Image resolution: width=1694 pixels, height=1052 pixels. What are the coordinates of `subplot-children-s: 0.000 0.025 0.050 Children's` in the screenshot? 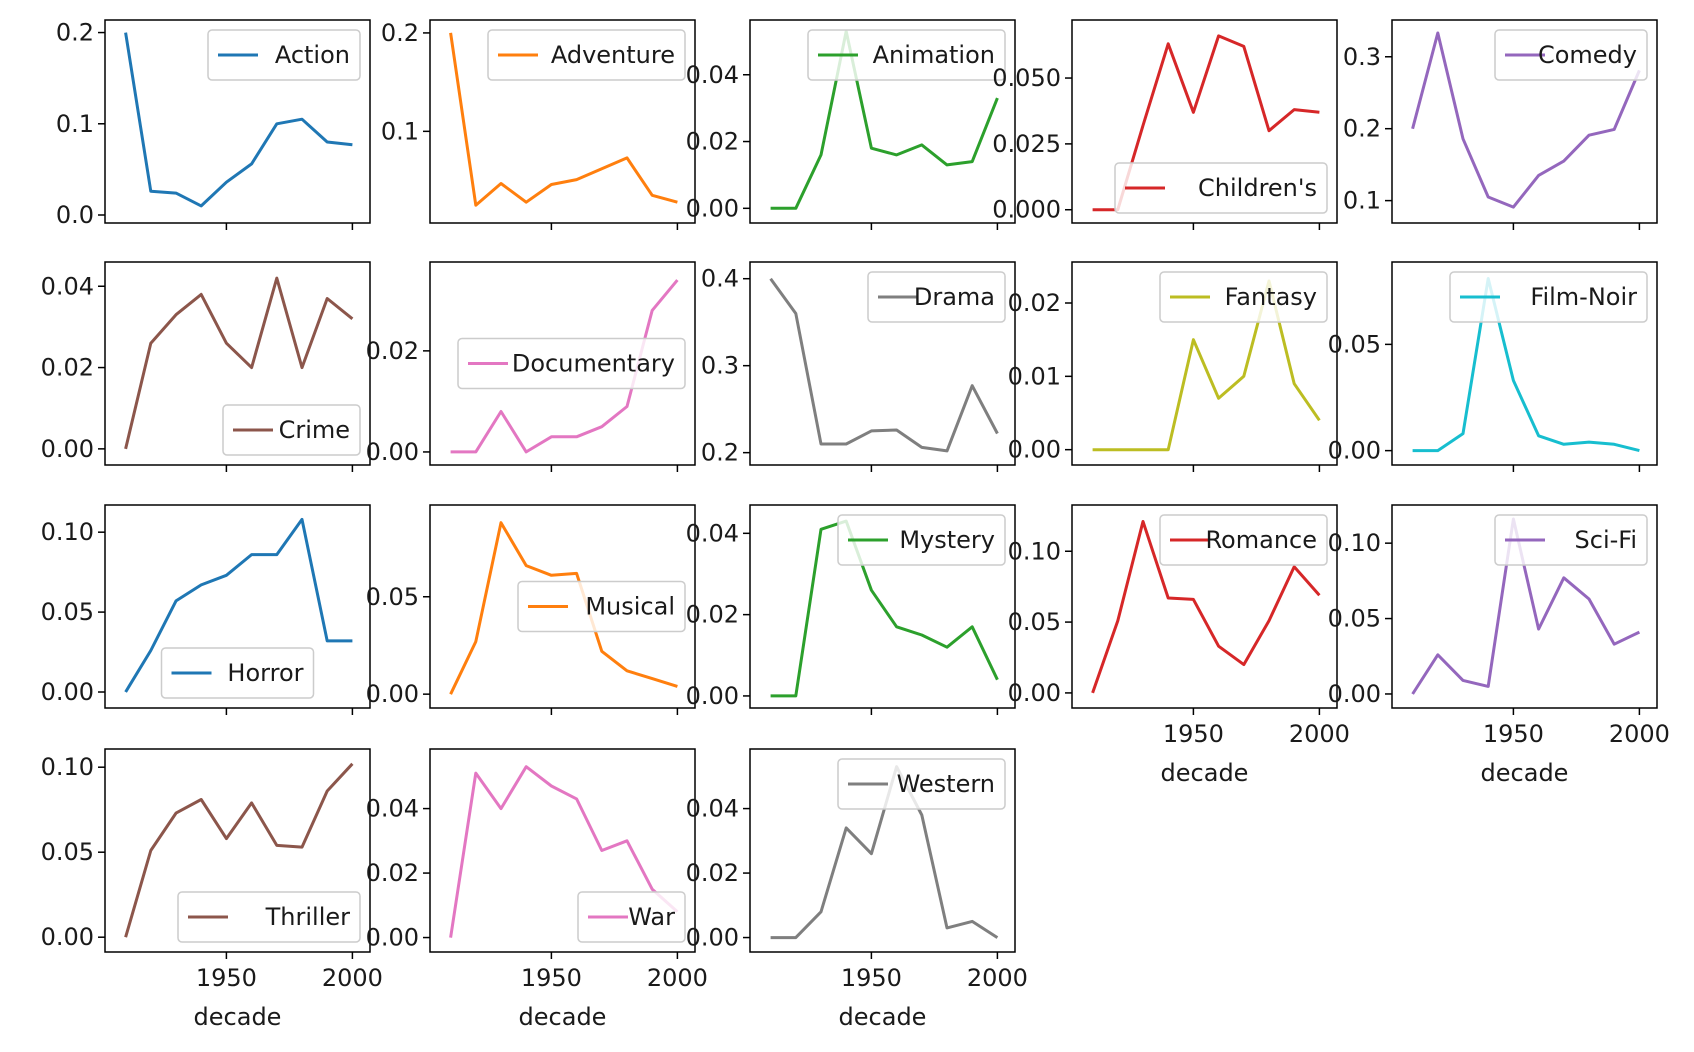 It's located at (1165, 124).